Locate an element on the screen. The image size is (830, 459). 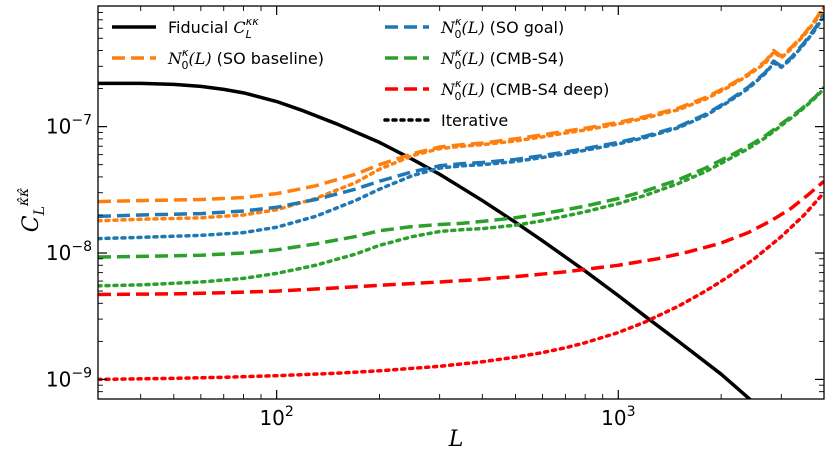
legend-item-fid: Fiducial CLκκ is located at coordinates (185, 28).